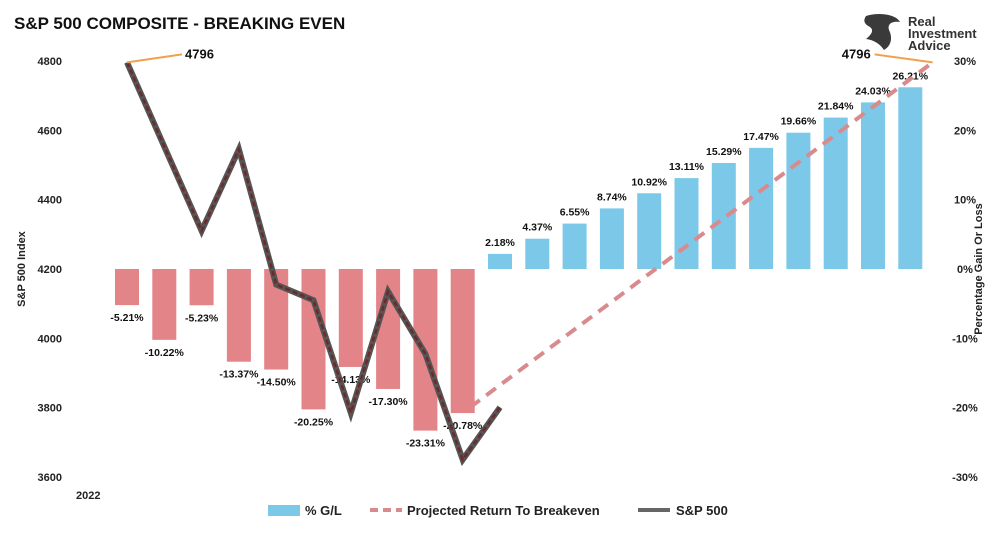 The width and height of the screenshot is (996, 537). What do you see at coordinates (942, 33) in the screenshot?
I see `logo-line-2: Investment` at bounding box center [942, 33].